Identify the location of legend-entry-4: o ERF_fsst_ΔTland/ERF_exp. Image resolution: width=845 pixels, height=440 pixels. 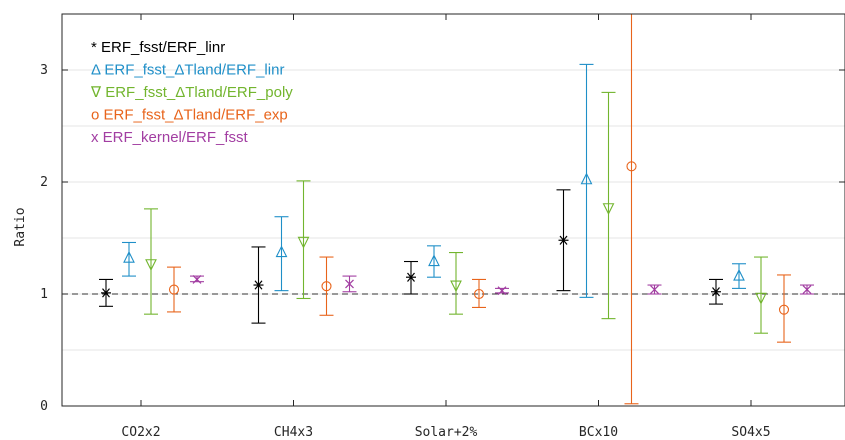
(189, 115).